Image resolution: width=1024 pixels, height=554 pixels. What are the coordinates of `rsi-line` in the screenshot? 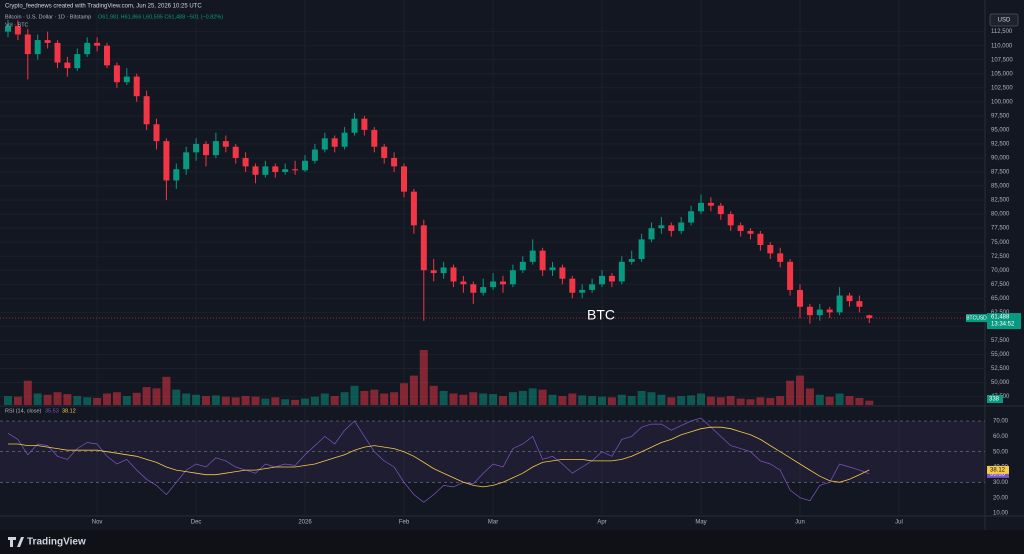 It's located at (438, 460).